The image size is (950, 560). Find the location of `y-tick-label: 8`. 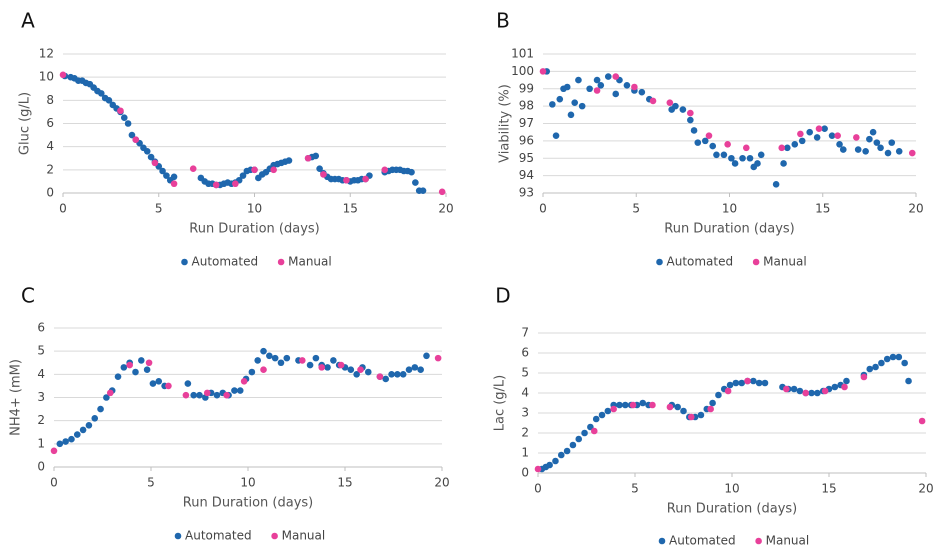

y-tick-label: 8 is located at coordinates (50, 100).